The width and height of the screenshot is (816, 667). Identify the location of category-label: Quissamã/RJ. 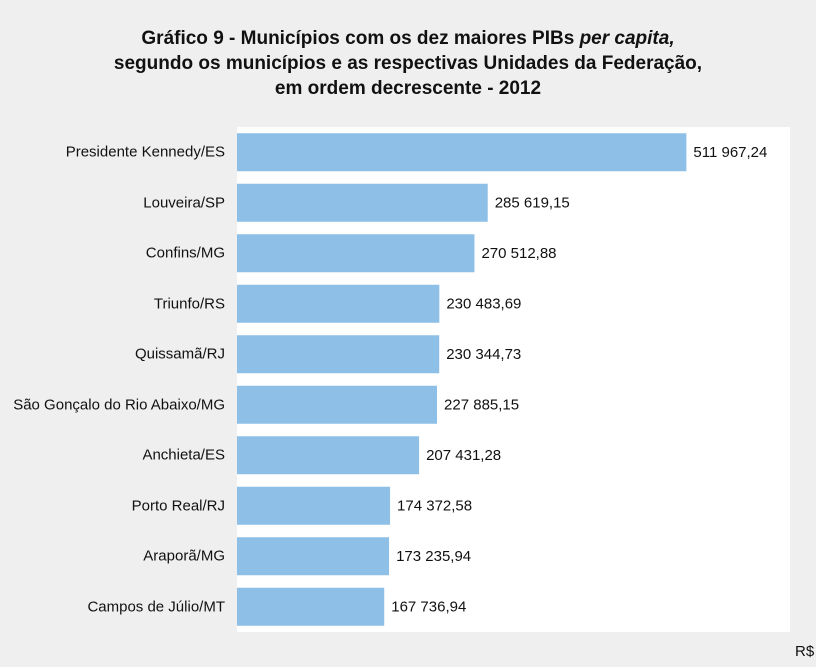
(179, 354).